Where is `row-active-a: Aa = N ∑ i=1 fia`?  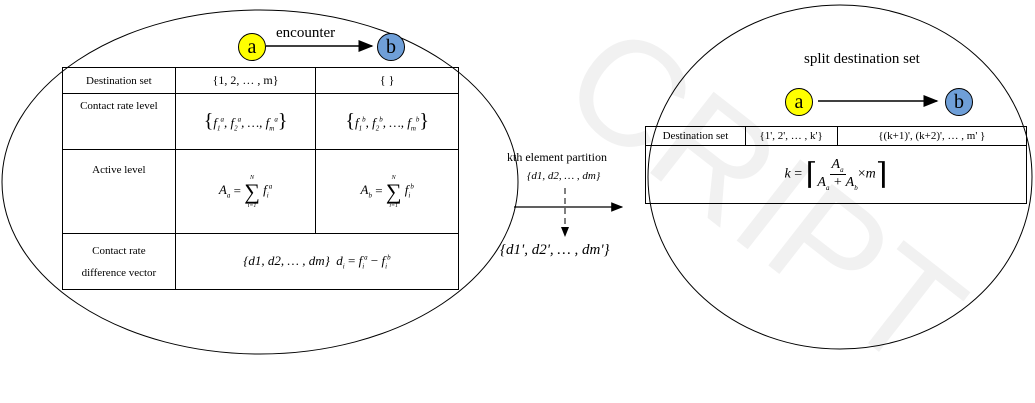
row-active-a: Aa = N ∑ i=1 fia is located at coordinates (245, 191).